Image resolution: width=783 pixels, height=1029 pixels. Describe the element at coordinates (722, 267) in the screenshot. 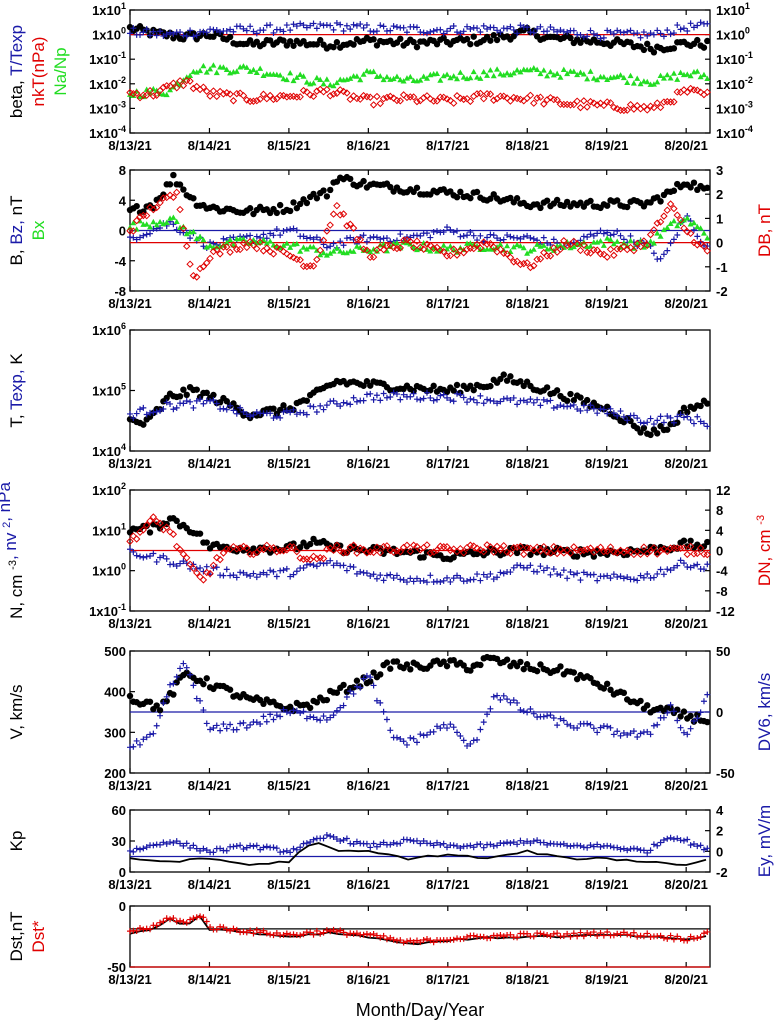

I see `y-right-tick-label: -1` at that location.